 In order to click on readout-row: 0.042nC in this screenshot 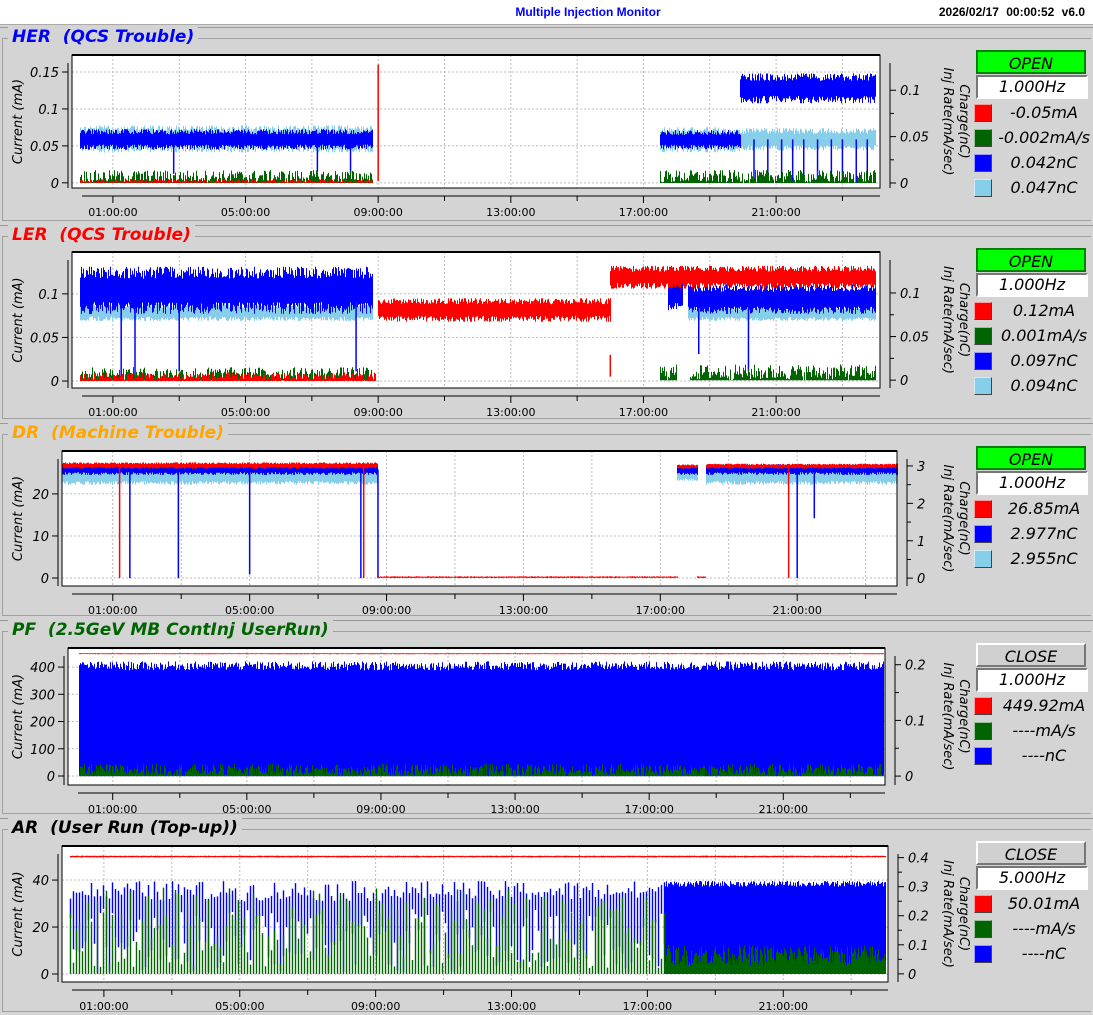, I will do `click(1033, 163)`.